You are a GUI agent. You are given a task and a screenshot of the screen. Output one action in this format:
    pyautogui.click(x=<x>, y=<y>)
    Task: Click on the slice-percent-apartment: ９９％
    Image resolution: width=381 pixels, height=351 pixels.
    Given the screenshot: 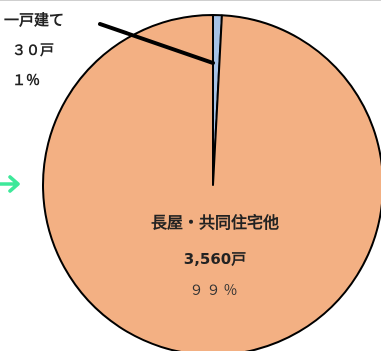 What is the action you would take?
    pyautogui.click(x=215, y=291)
    